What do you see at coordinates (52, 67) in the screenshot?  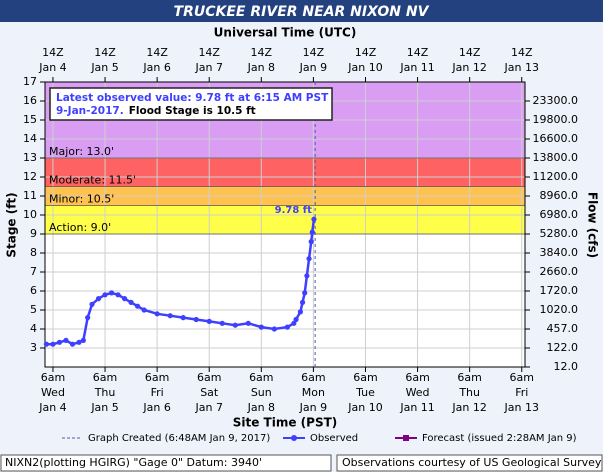 I see `x2-tick-label: Jan 4` at bounding box center [52, 67].